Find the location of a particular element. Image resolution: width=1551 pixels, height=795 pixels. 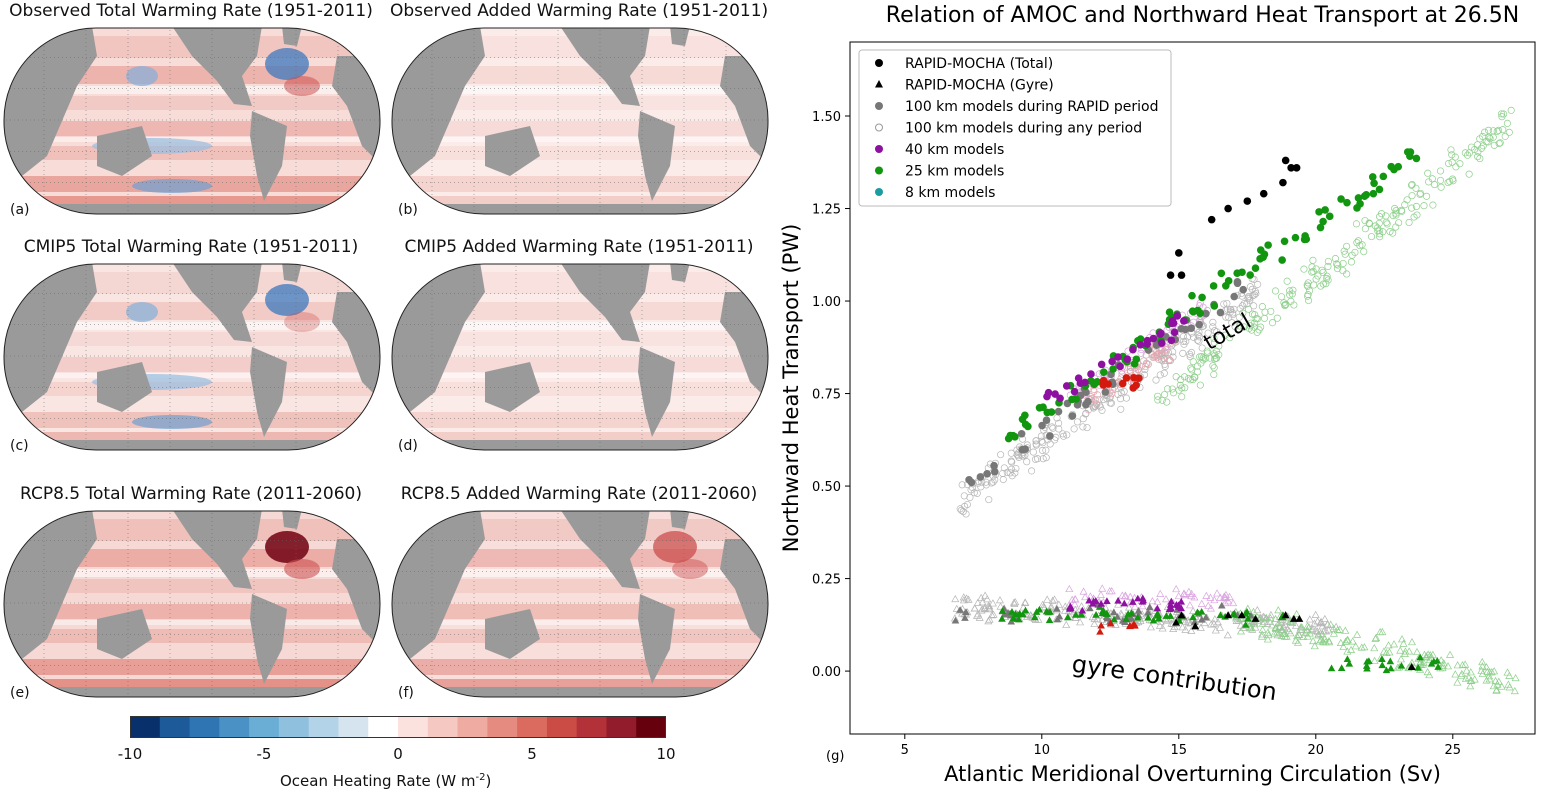

x-tick-label: 15 is located at coordinates (1179, 750).